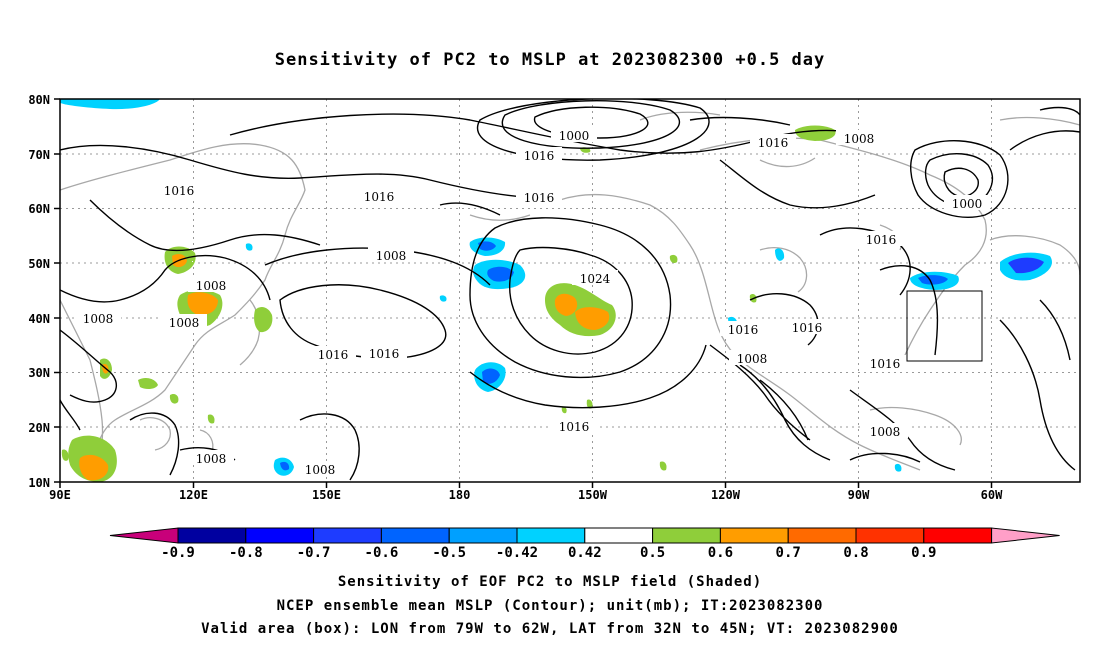 This screenshot has height=650, width=1100. Describe the element at coordinates (39, 100) in the screenshot. I see `lat-tick-label: 80N` at that location.